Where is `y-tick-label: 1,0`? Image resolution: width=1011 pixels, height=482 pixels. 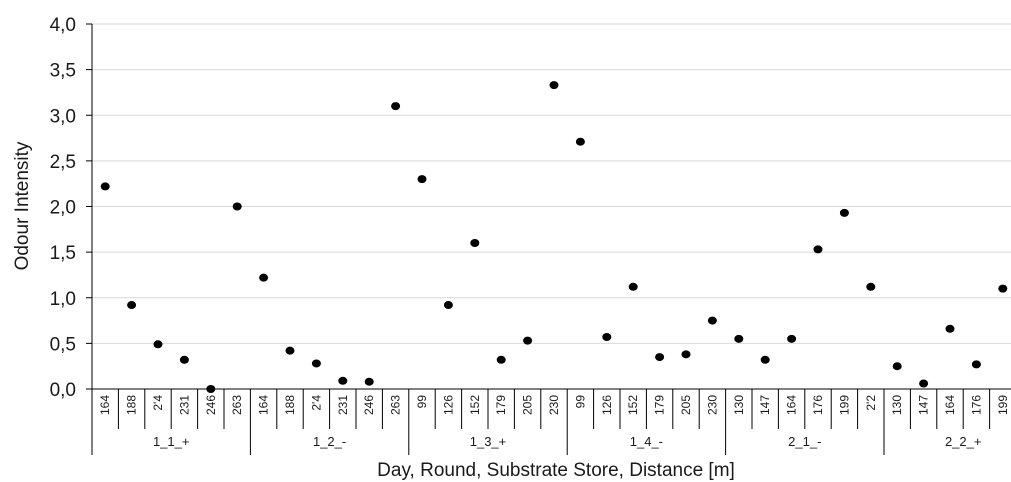 y-tick-label: 1,0 is located at coordinates (63, 299).